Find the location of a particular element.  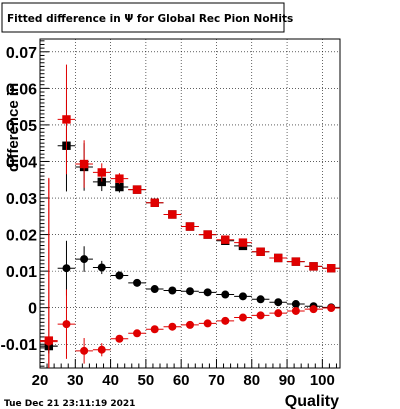

y-tick-labels: -0.01 0 0.01 0.02 0.03 0.04 0.05 0.06 0.07 is located at coordinates (19, 199).